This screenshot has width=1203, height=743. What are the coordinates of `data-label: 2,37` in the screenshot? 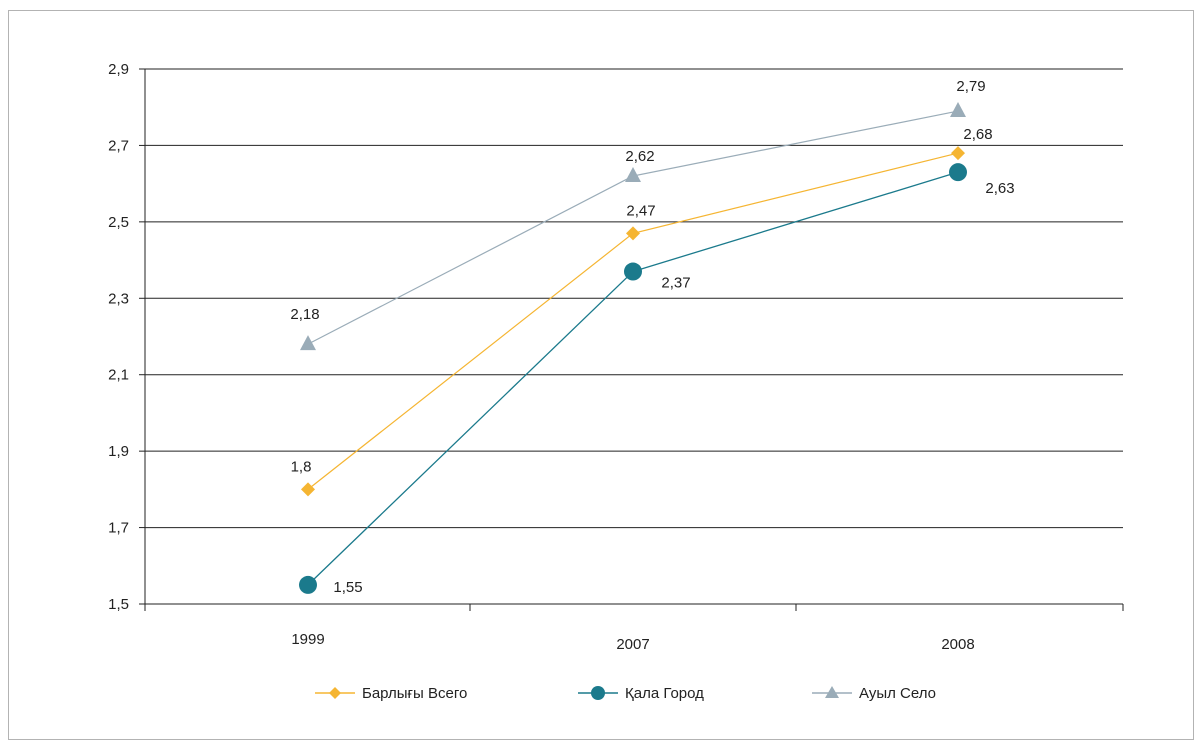 It's located at (675, 283).